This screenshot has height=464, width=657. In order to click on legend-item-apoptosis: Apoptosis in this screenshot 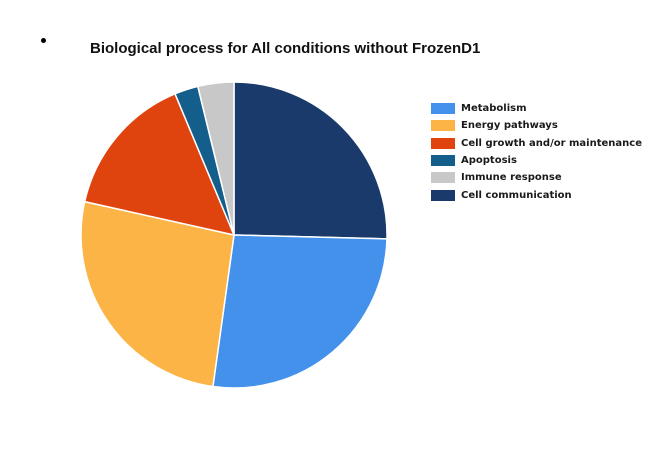, I will do `click(536, 160)`.